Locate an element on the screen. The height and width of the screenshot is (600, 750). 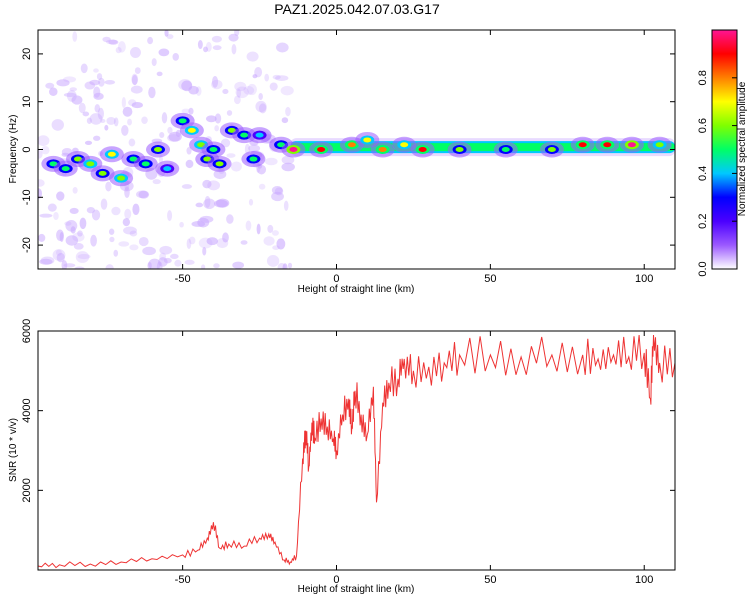
snr-x-tick-label: 50 is located at coordinates (490, 580).